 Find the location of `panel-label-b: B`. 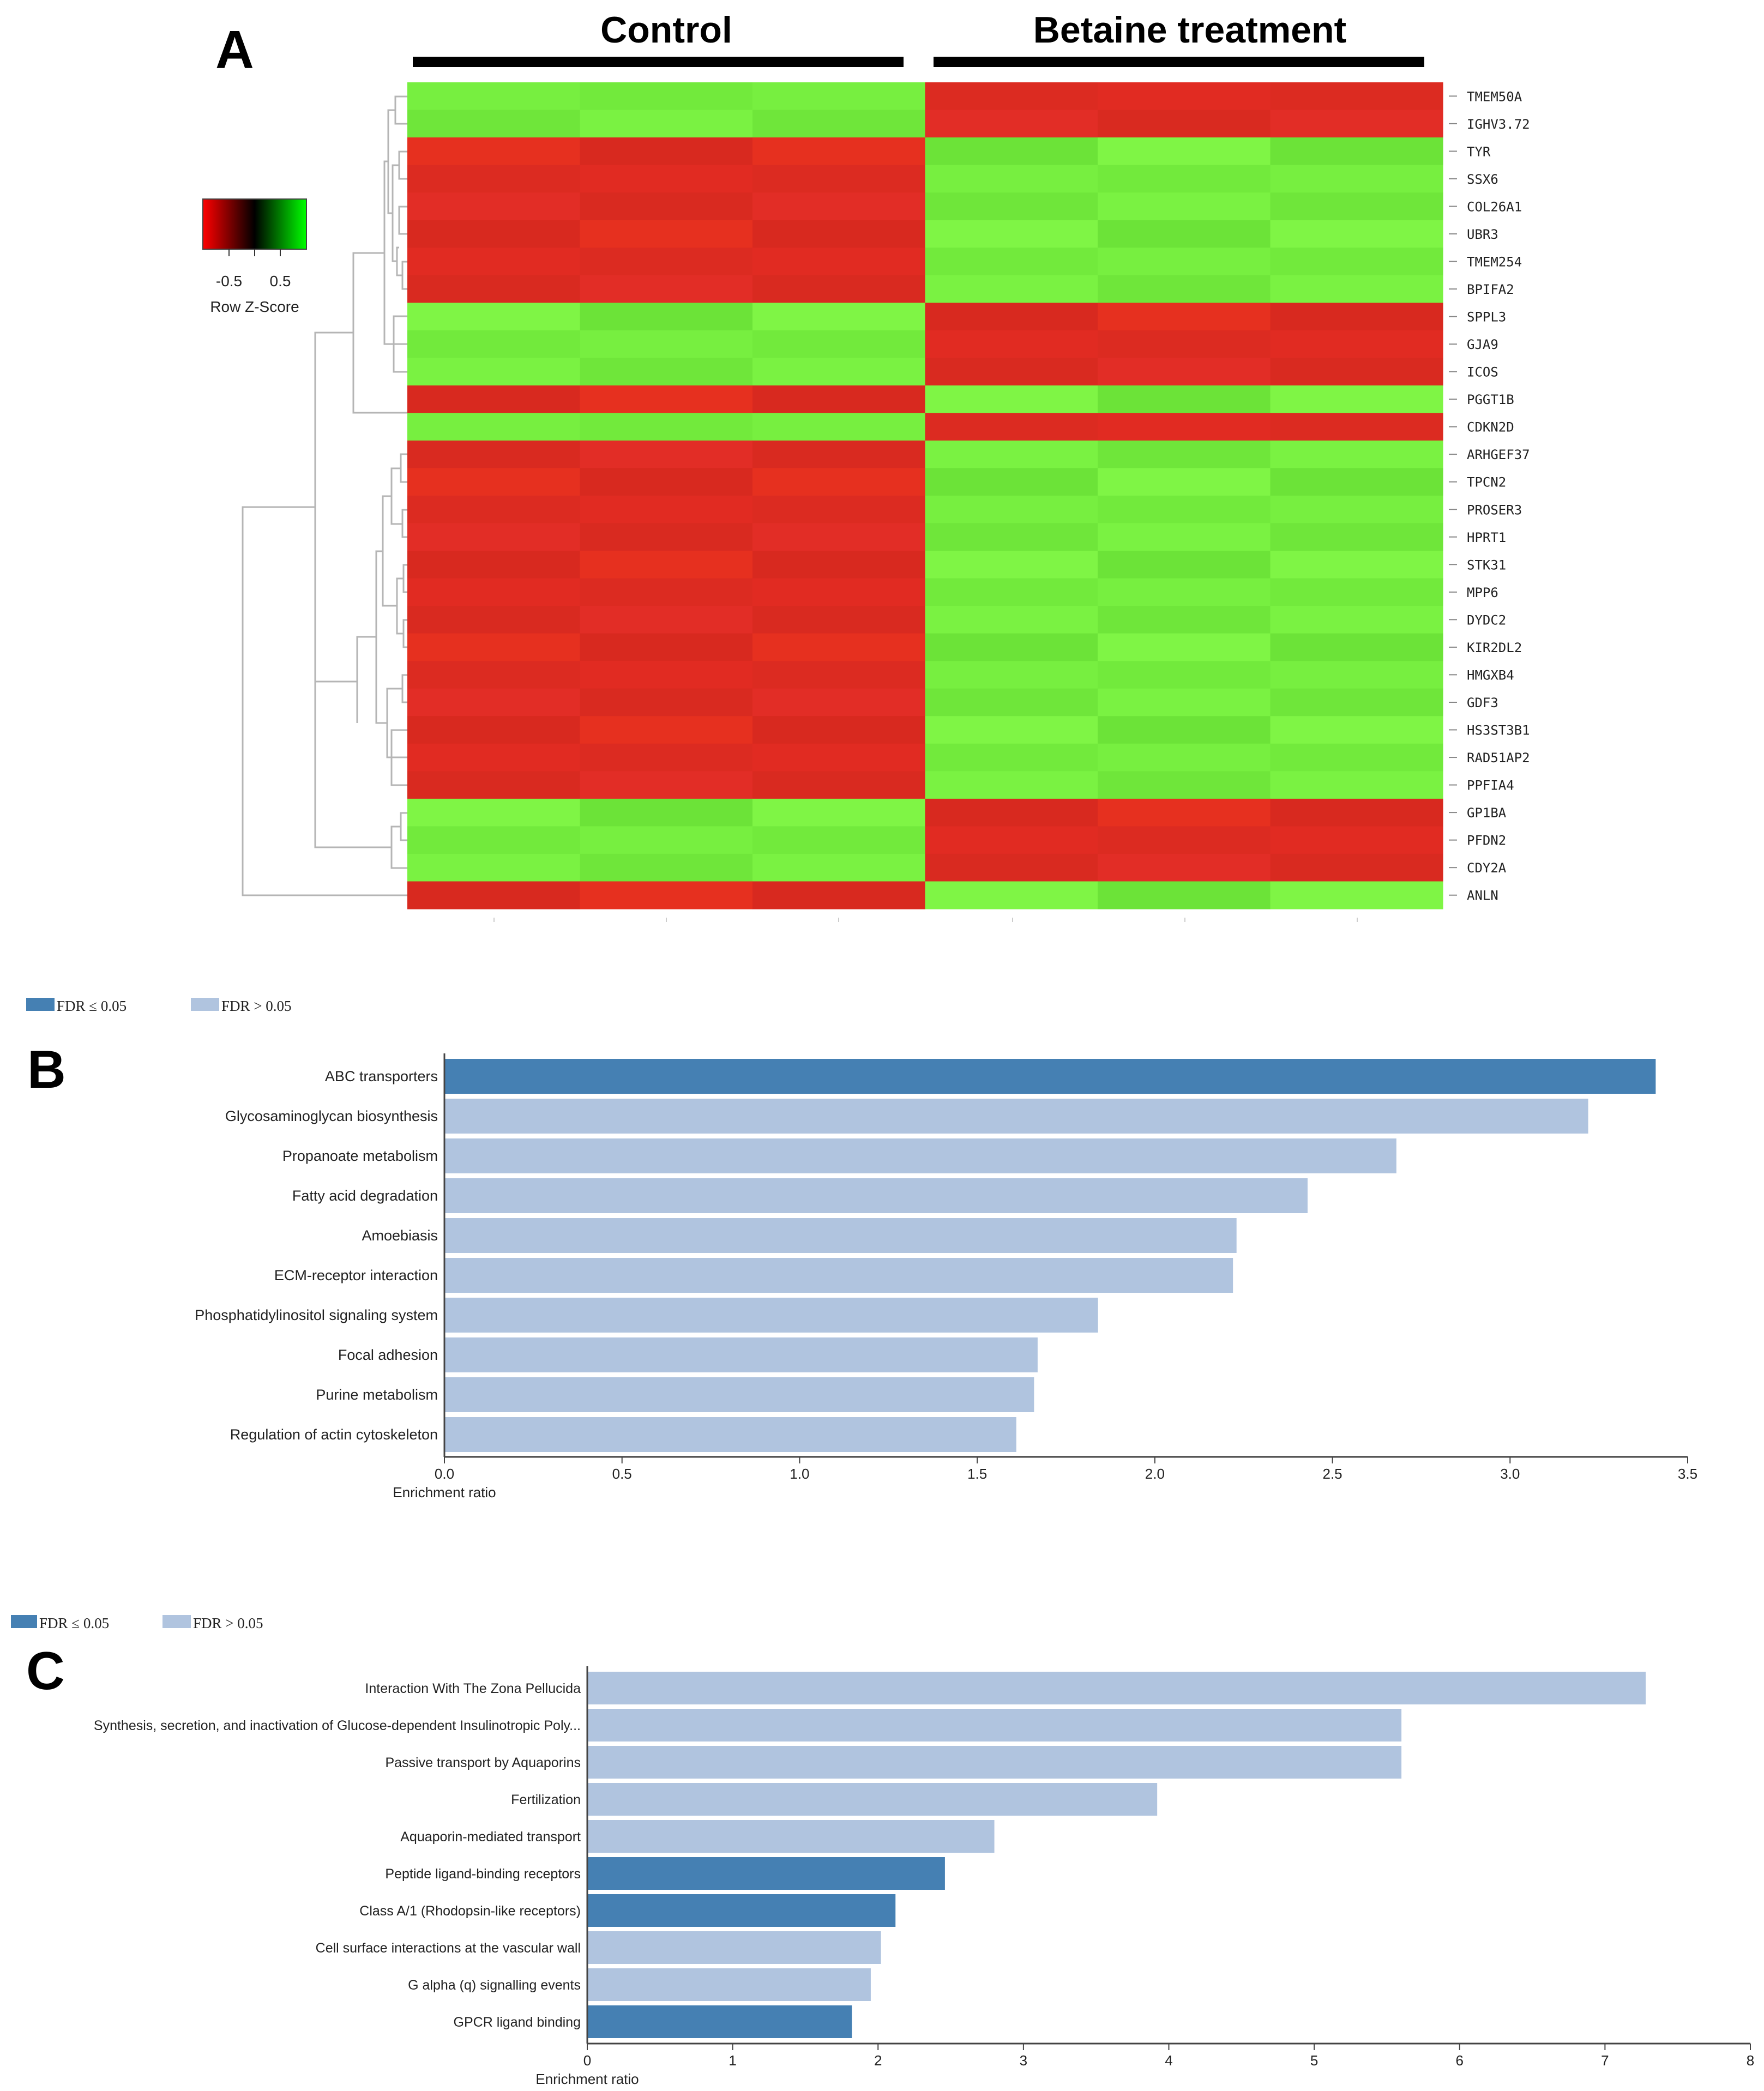

panel-label-b: B is located at coordinates (46, 1069).